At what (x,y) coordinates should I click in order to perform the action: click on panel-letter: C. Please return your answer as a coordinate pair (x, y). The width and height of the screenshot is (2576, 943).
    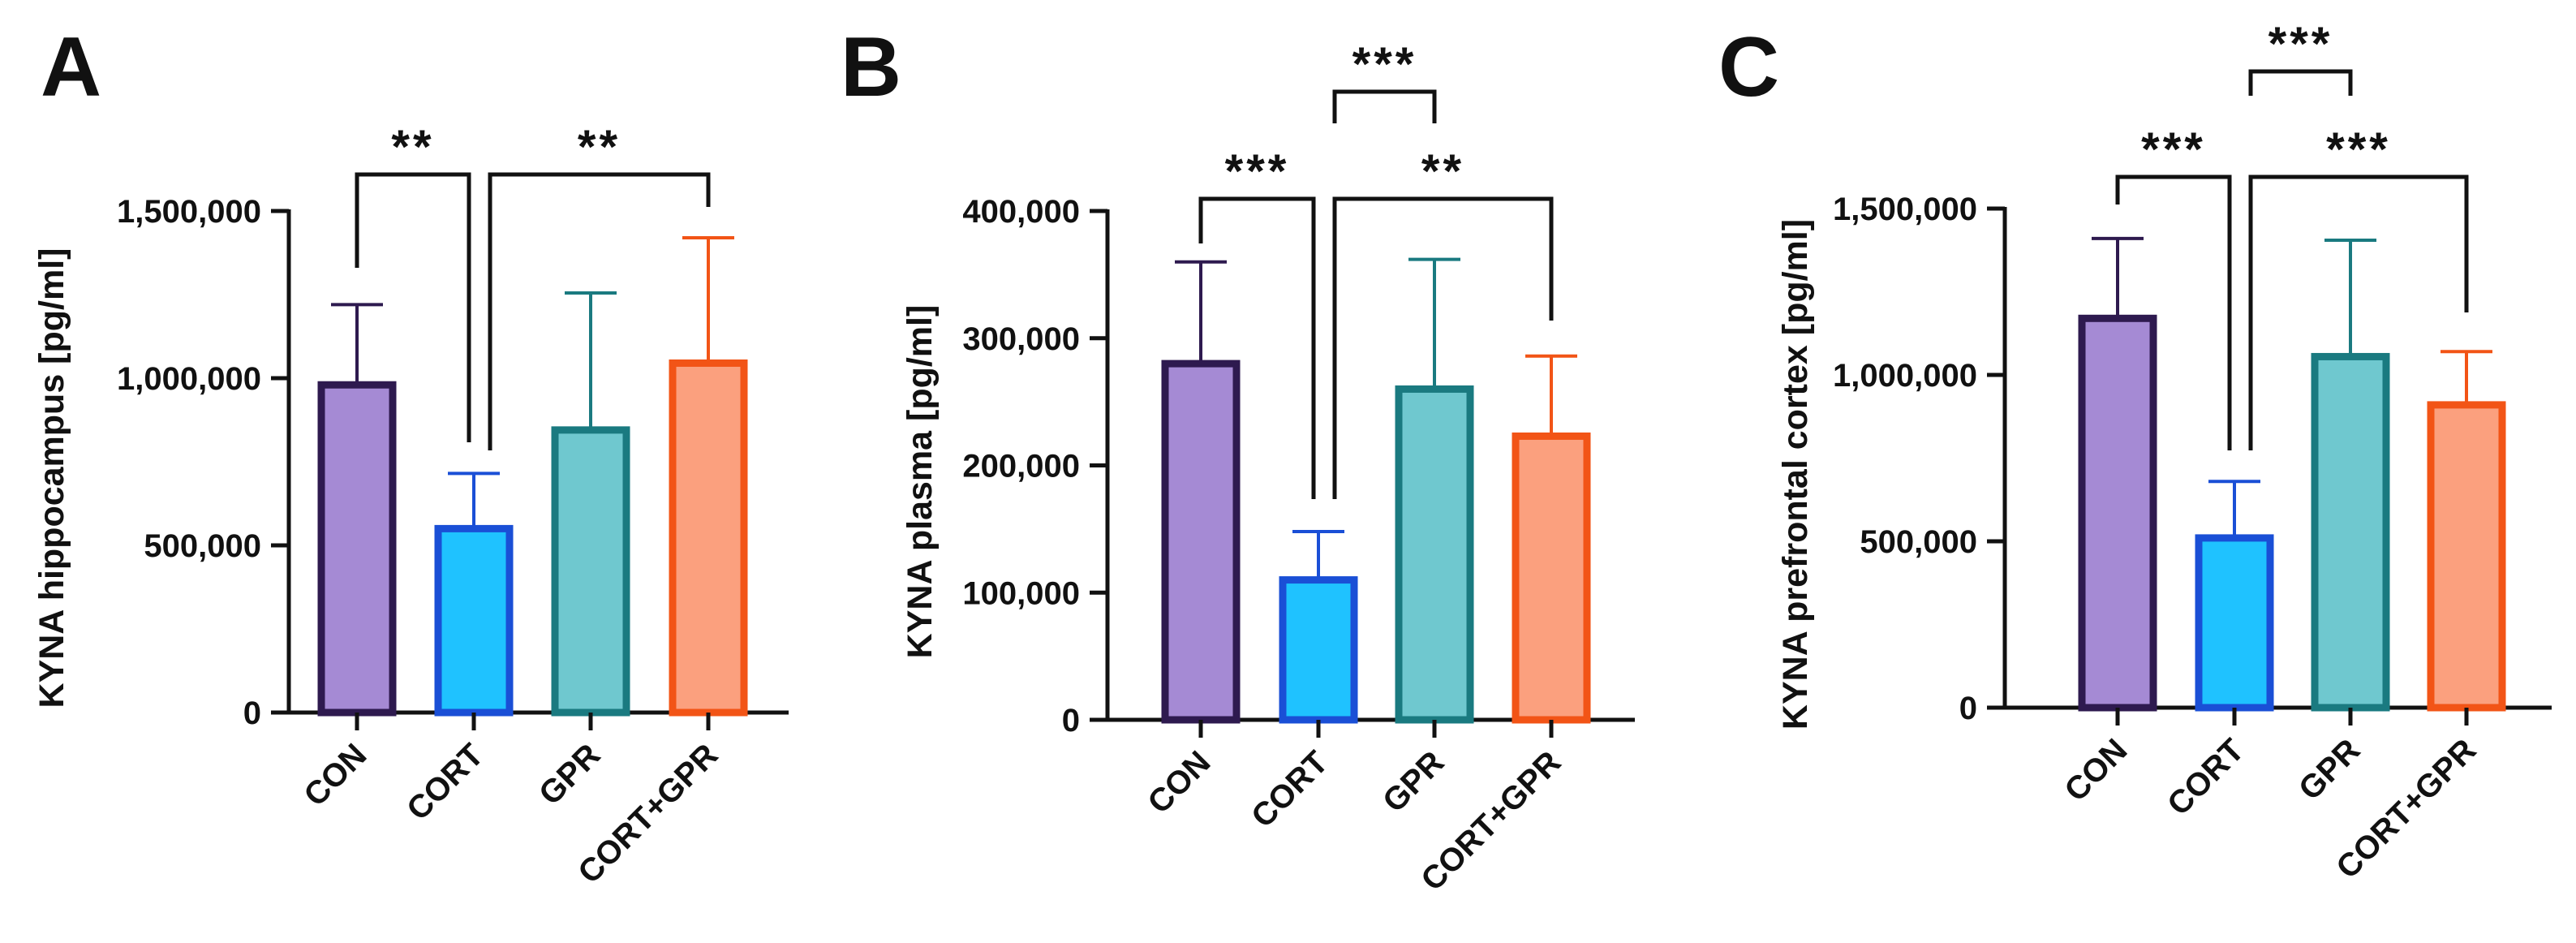
    Looking at the image, I should click on (1748, 67).